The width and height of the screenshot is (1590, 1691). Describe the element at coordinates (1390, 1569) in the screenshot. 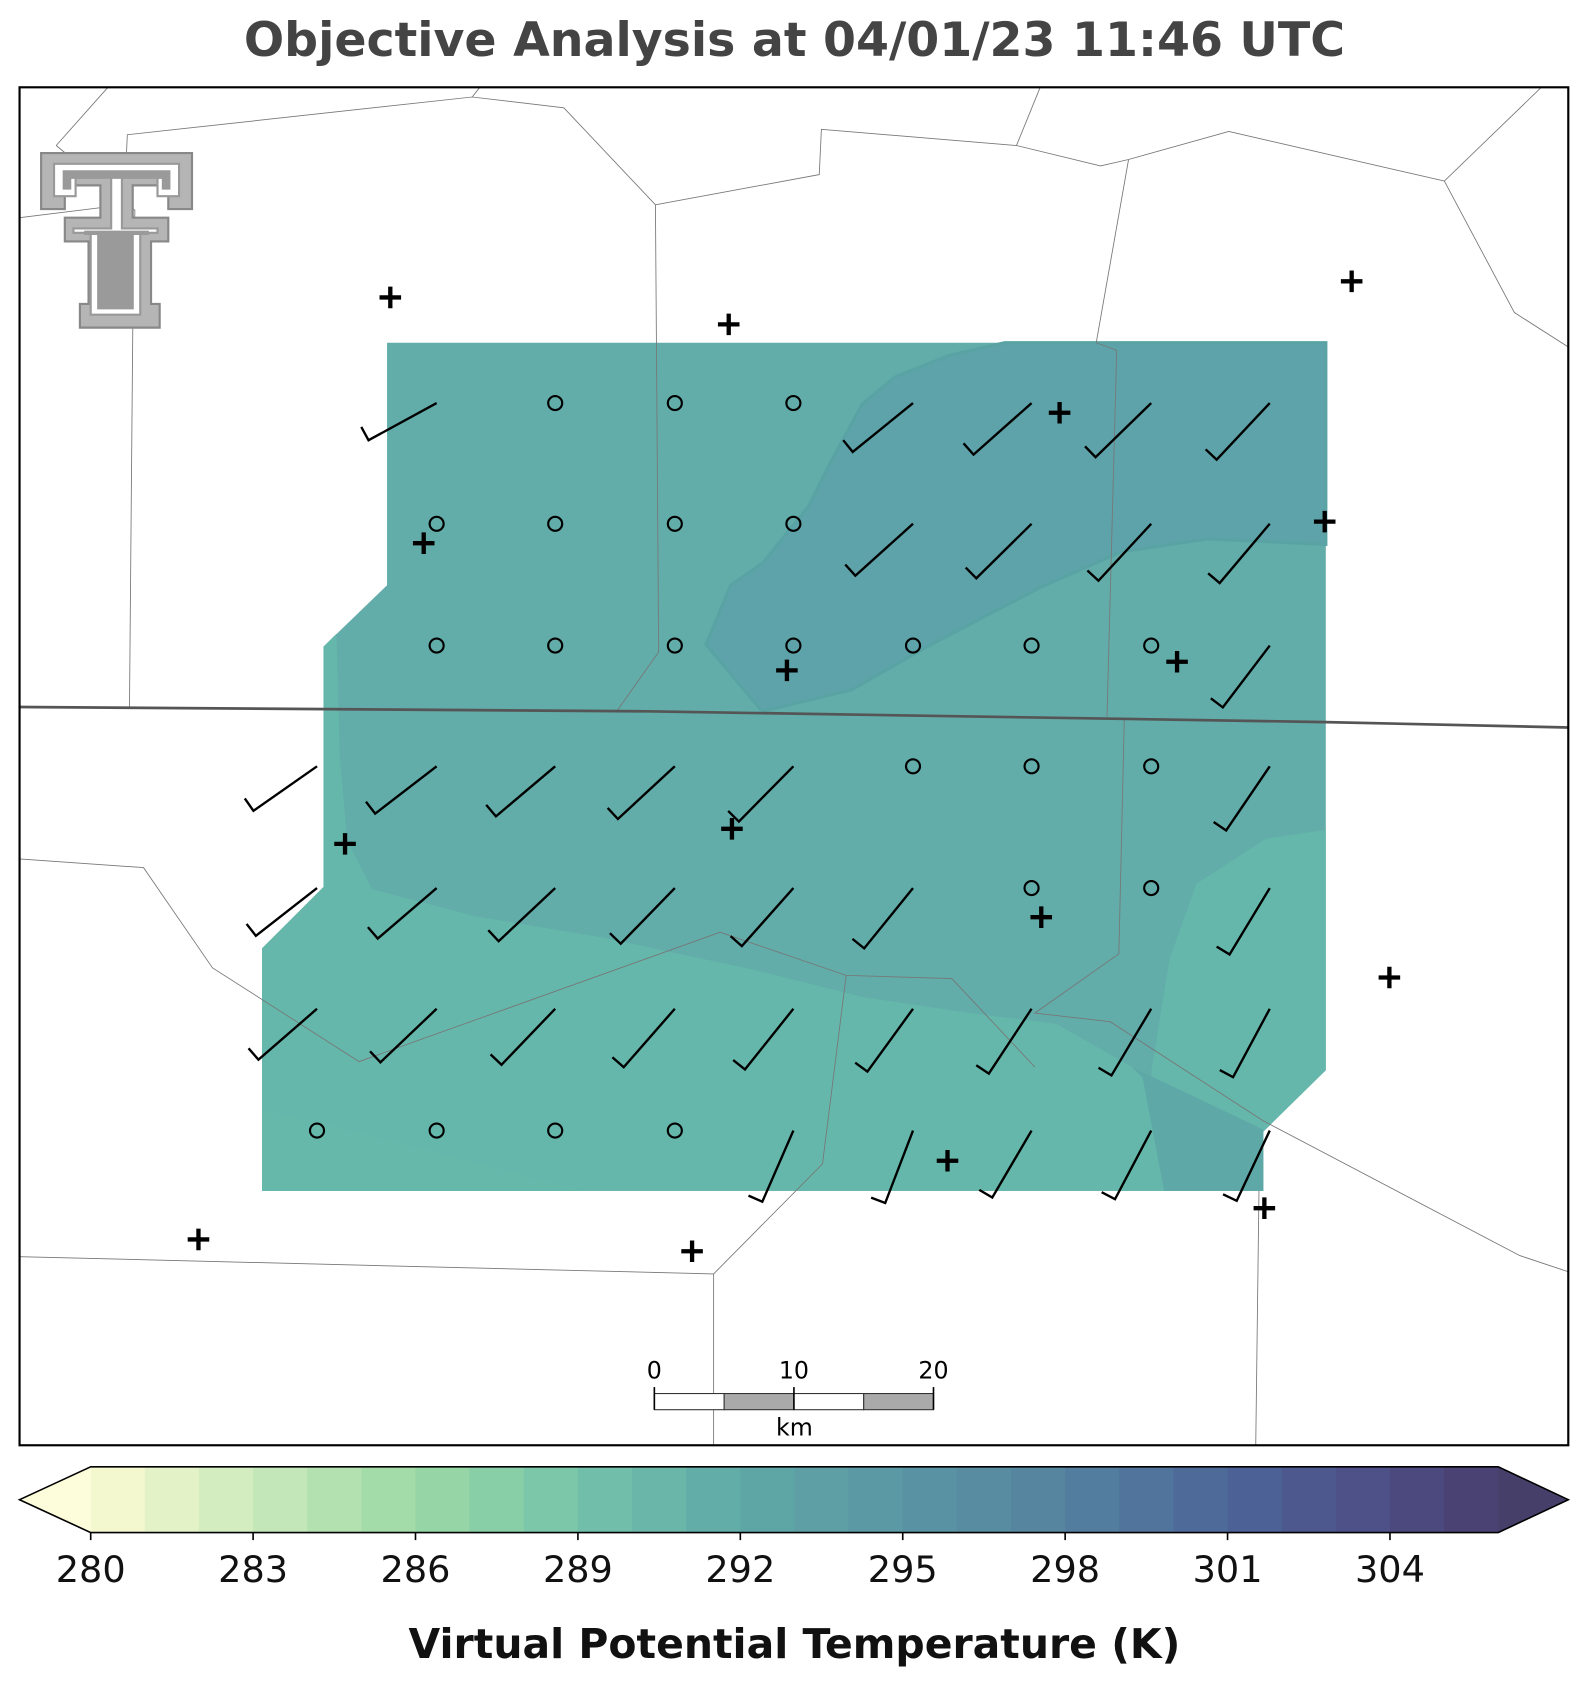

I see `colorbar-tick-label: 304` at that location.